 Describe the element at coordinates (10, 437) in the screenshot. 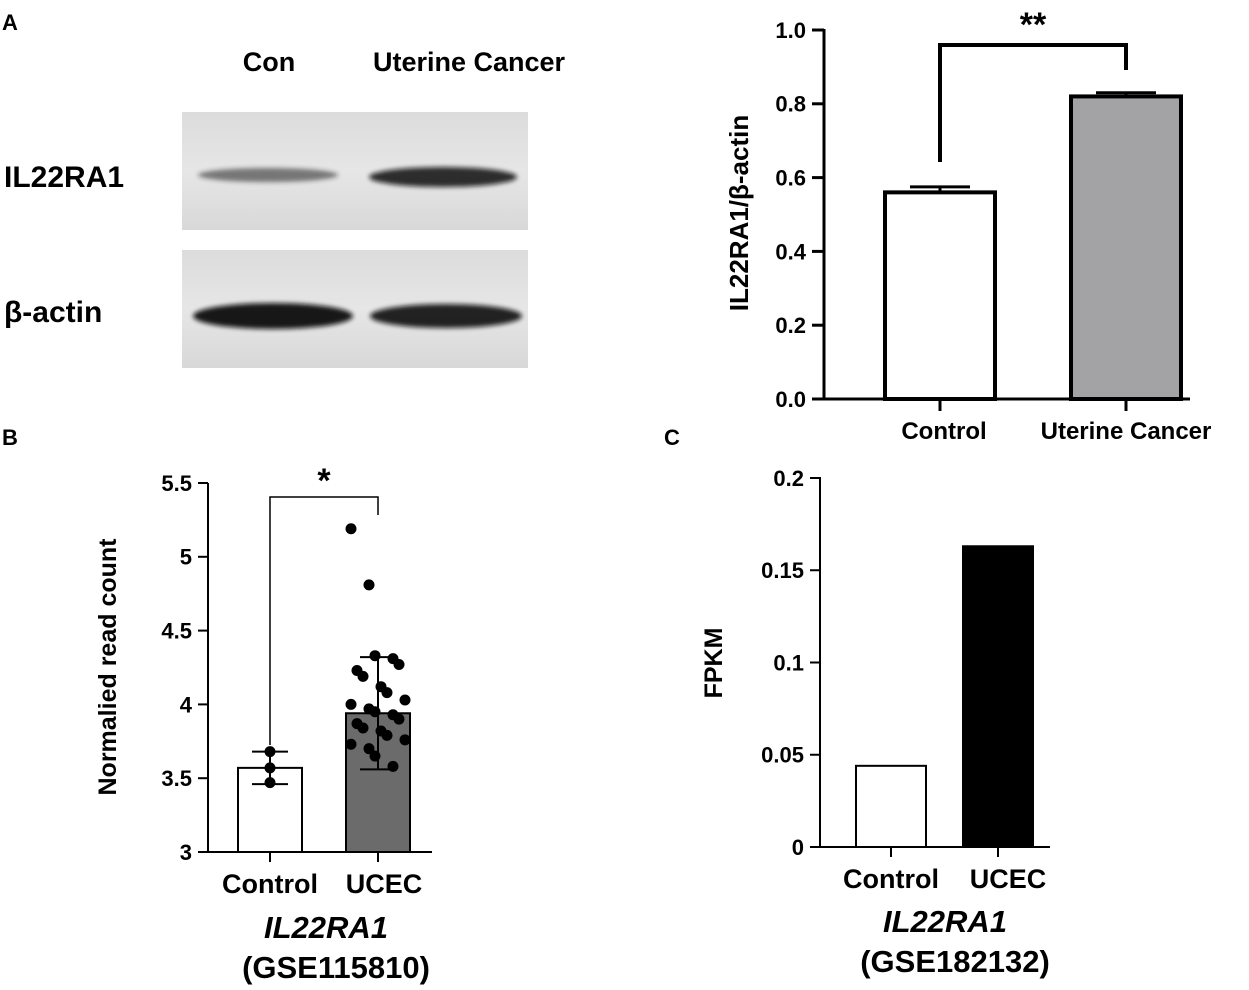

I see `panel-label-b: B` at that location.